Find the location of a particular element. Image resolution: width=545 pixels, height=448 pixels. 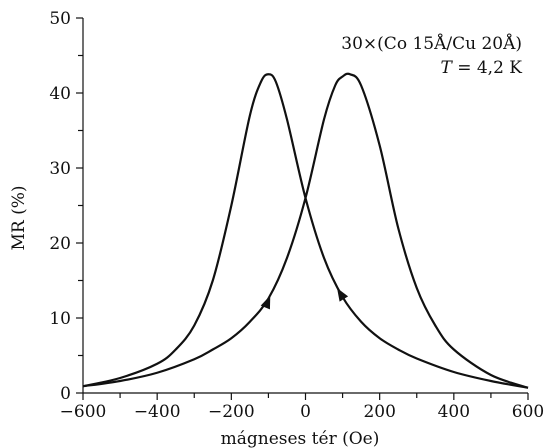

y-tick-label: 30 is located at coordinates (60, 169).